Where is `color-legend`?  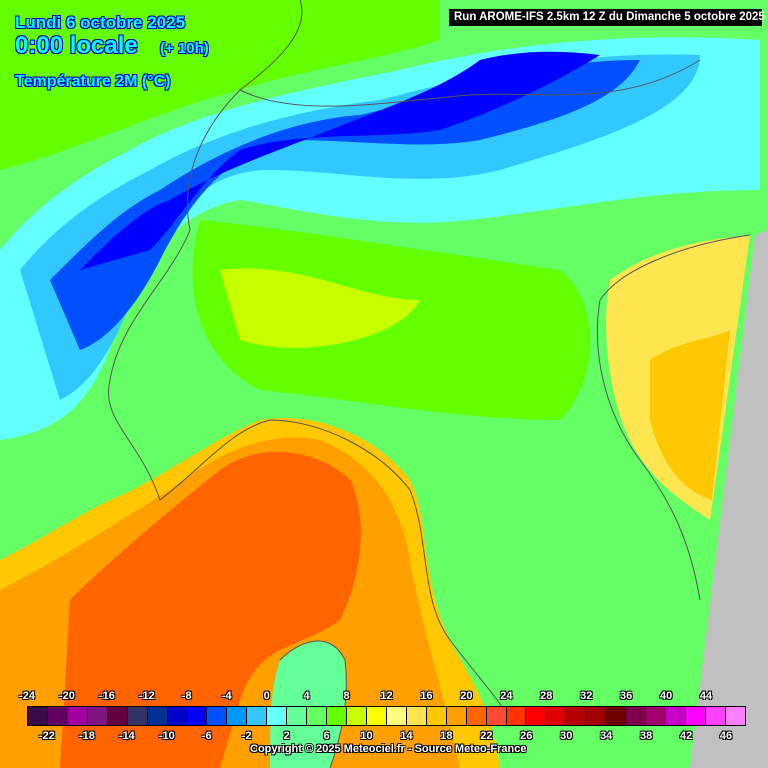
color-legend is located at coordinates (386, 716).